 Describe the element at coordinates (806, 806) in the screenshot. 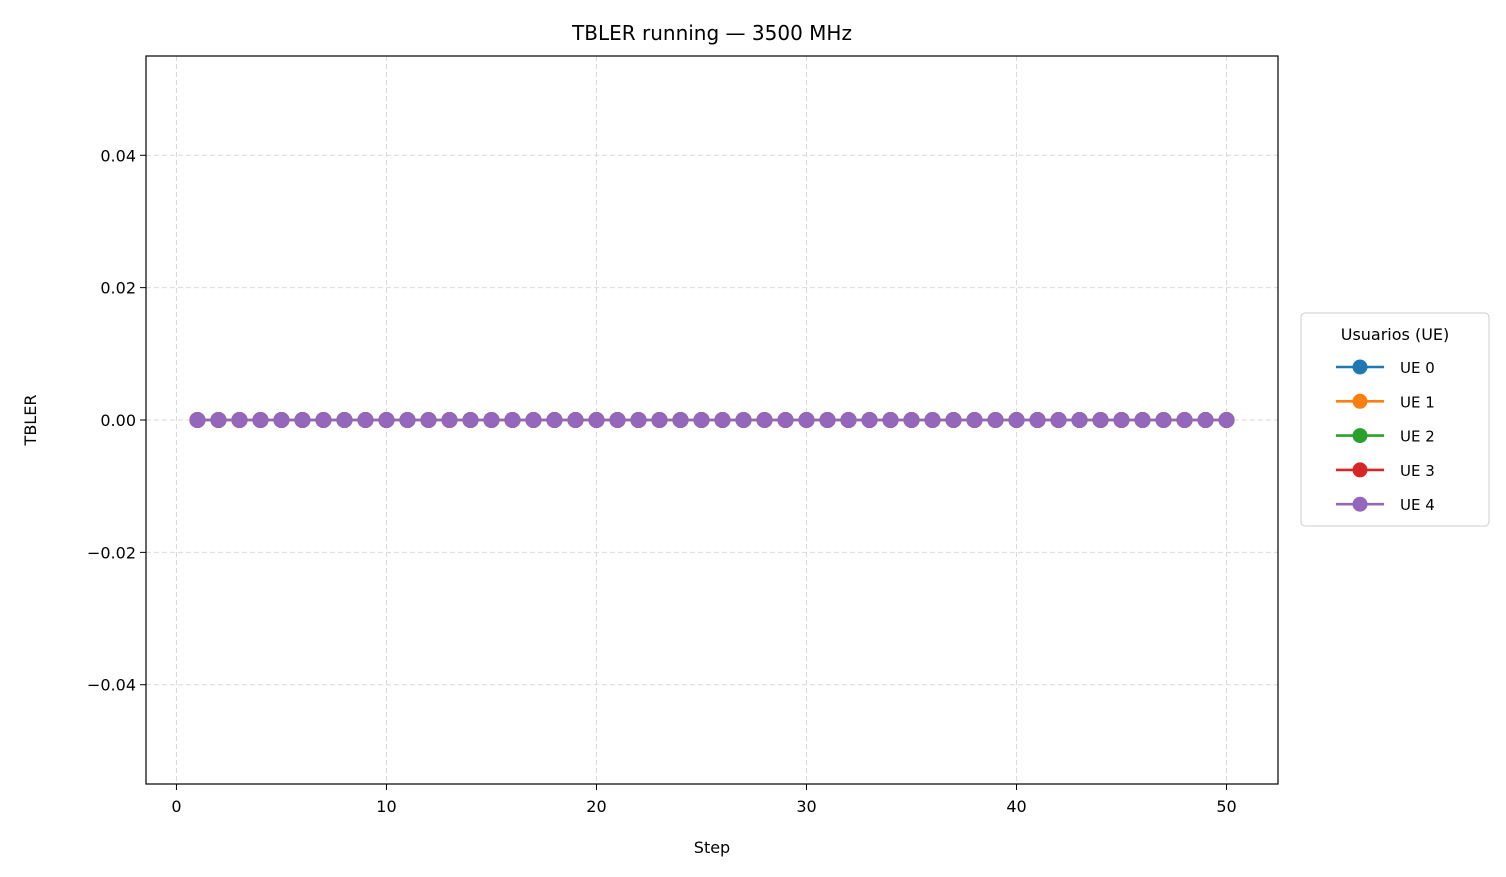

I see `x-tick-label: 30` at that location.